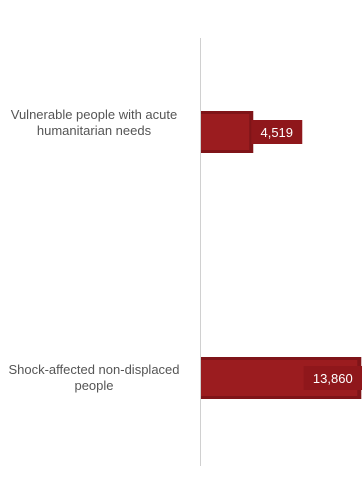  What do you see at coordinates (333, 378) in the screenshot?
I see `value-label-1: 13,860` at bounding box center [333, 378].